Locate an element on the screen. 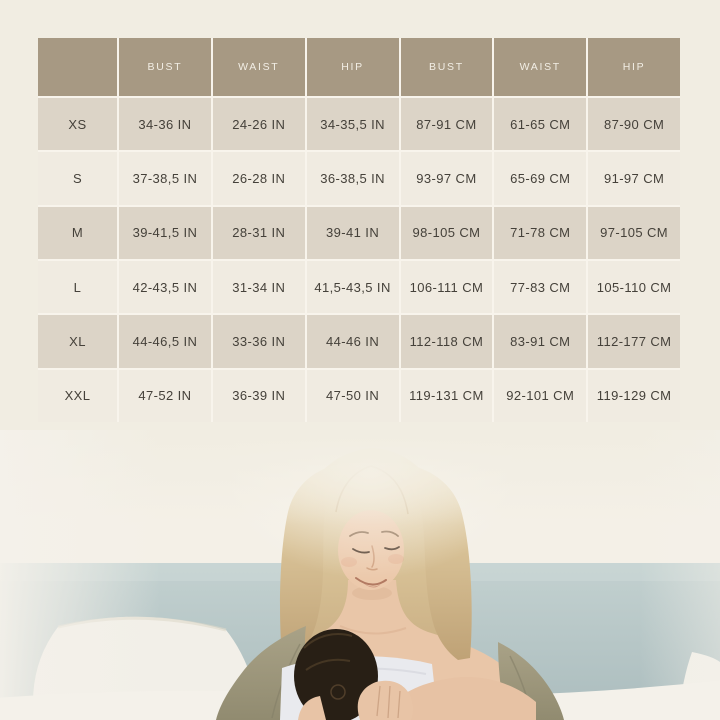 The height and width of the screenshot is (720, 720). header-cell-bust-in: BUST is located at coordinates (165, 67).